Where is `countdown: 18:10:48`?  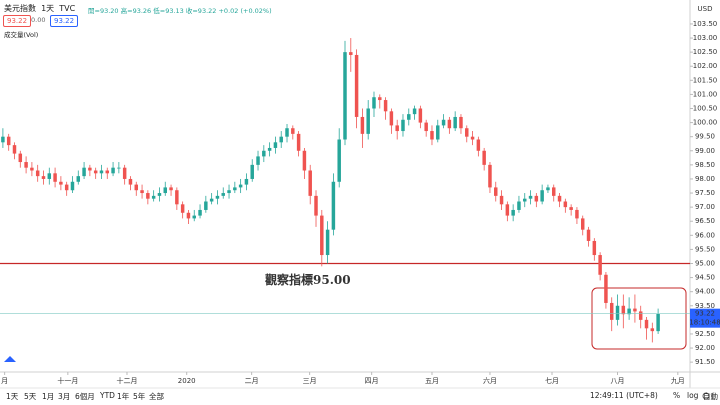 countdown: 18:10:48 is located at coordinates (704, 323).